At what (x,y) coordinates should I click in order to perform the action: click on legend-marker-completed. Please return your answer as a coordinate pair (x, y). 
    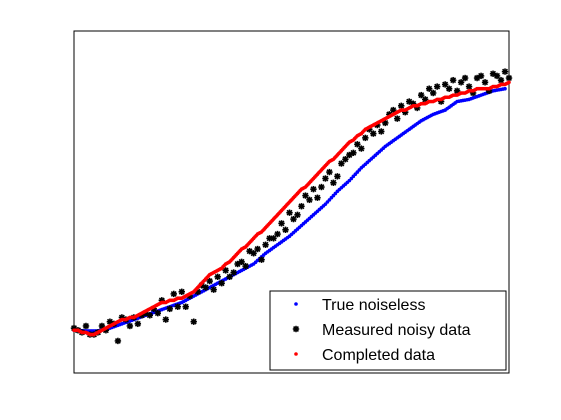
    Looking at the image, I should click on (296, 354).